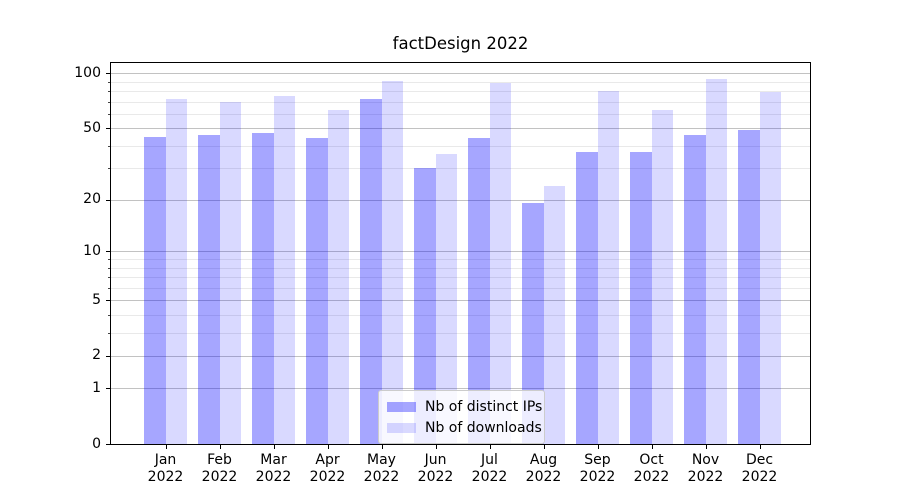 This screenshot has width=900, height=500. I want to click on y-tick-label: 20, so click(92, 199).